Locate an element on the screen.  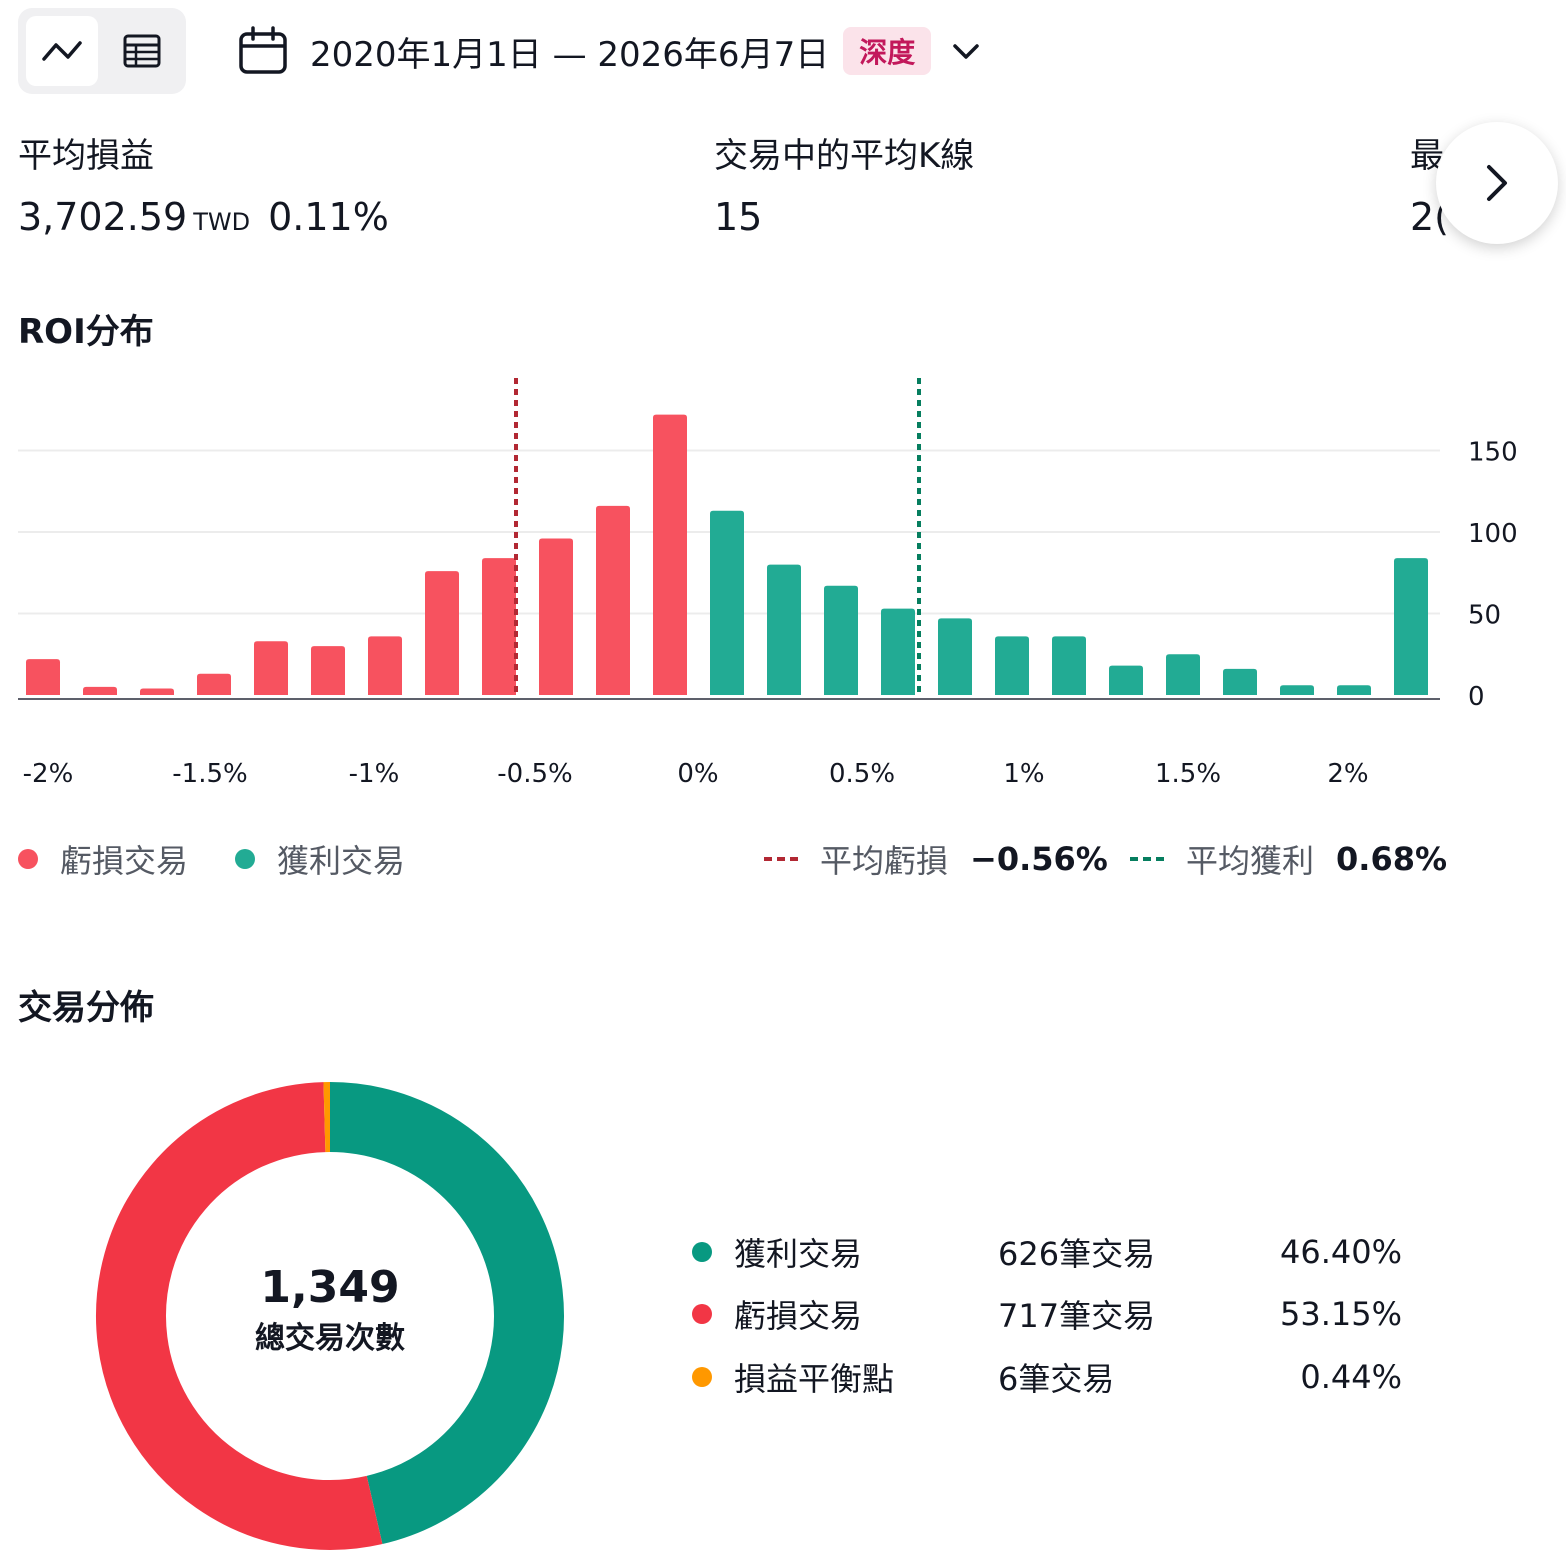
total-trades-label: 總交易次數 is located at coordinates (330, 1335).